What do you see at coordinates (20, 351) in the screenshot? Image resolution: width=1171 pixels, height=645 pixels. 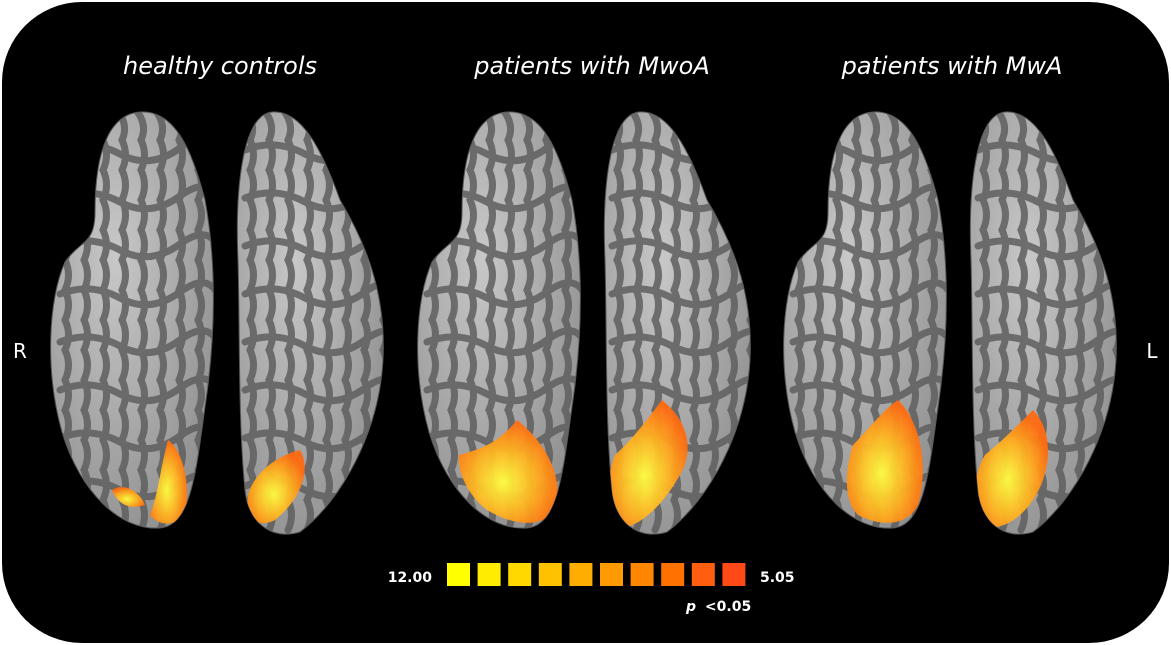 I see `side-label: R` at bounding box center [20, 351].